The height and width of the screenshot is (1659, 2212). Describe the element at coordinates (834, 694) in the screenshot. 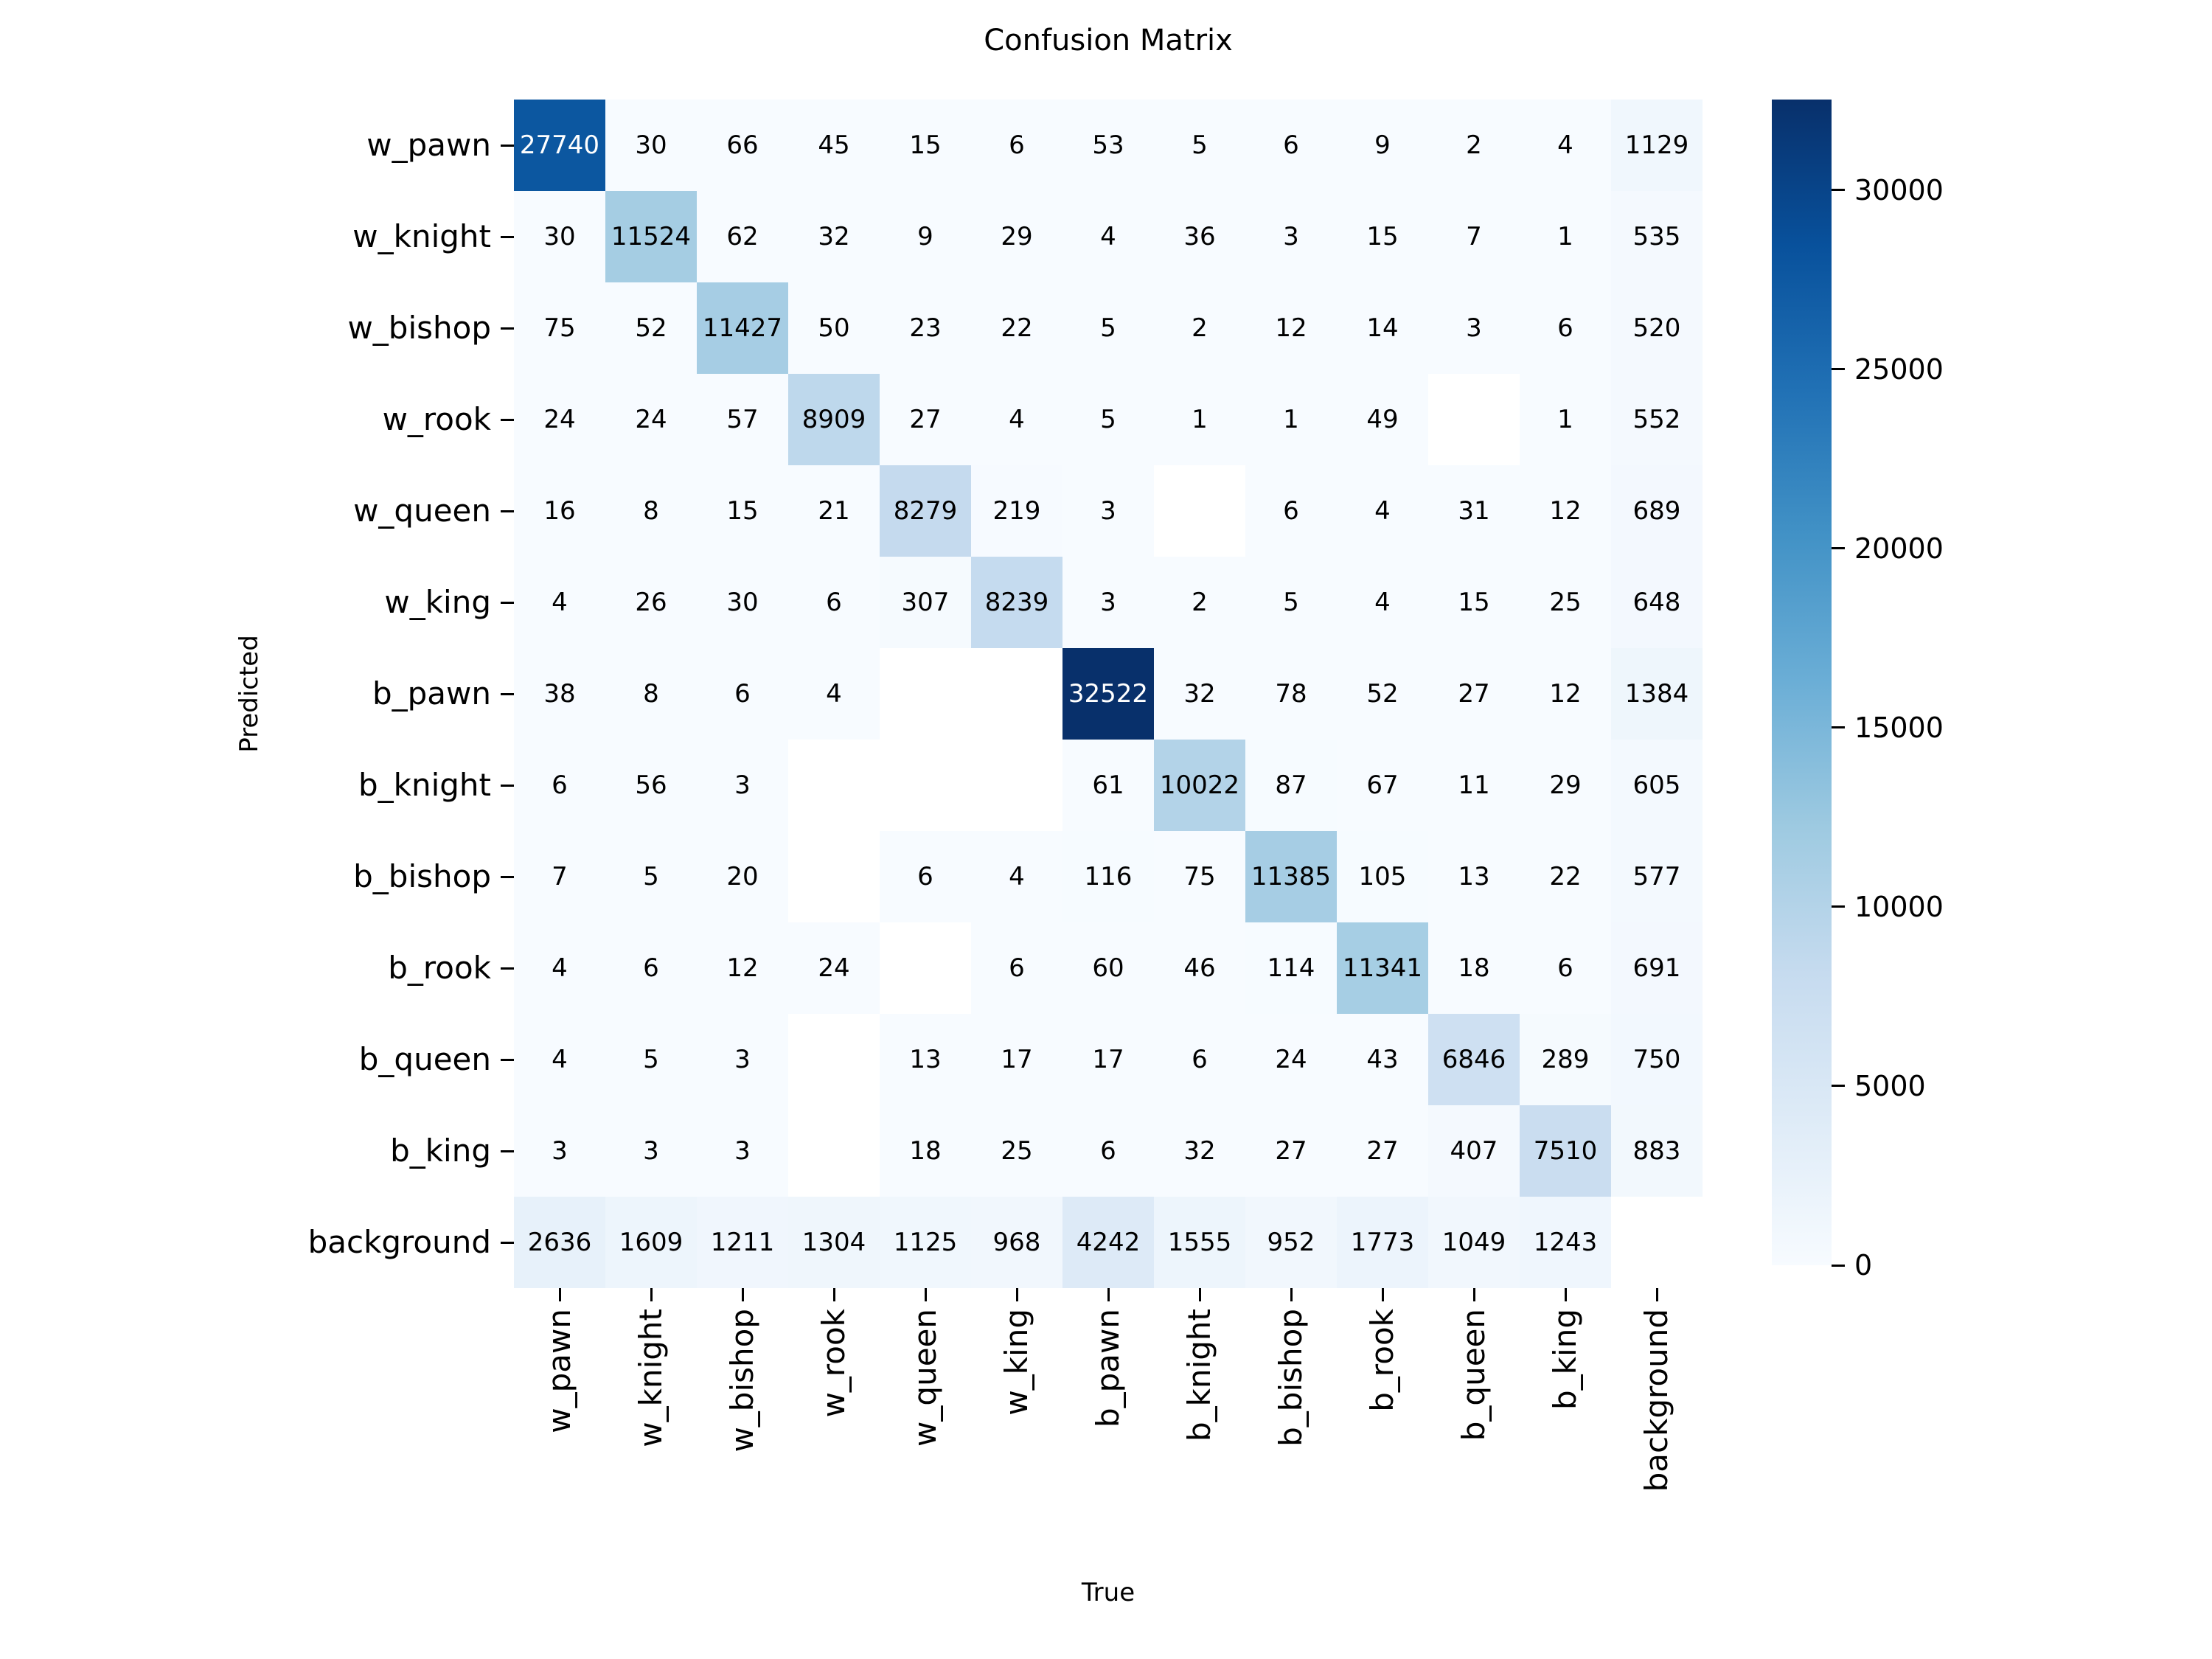

I see `heatmap-cell-b_pawn-w_rook: 4` at that location.